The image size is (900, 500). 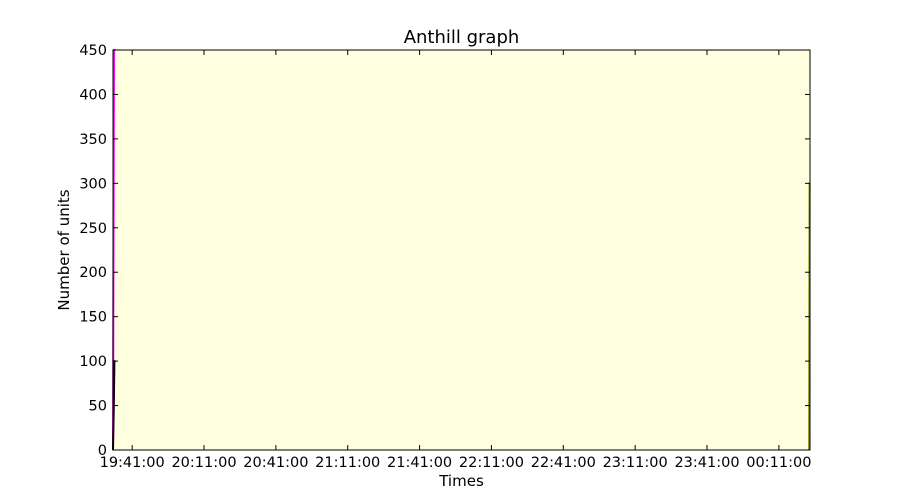 What do you see at coordinates (203, 463) in the screenshot?
I see `x-tick-label: 20:11:00` at bounding box center [203, 463].